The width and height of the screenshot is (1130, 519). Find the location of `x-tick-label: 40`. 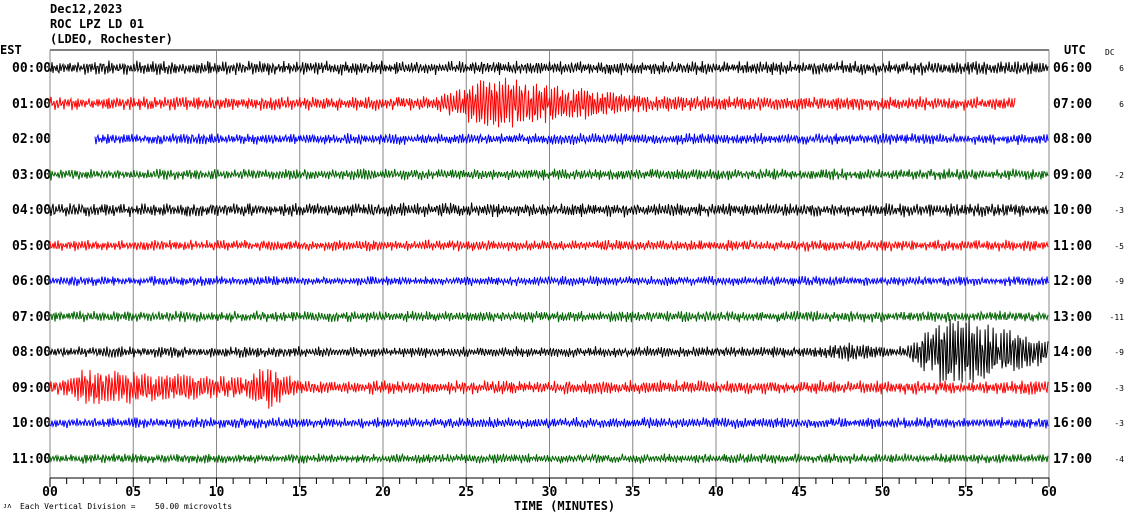

x-tick-label: 40 is located at coordinates (716, 492).